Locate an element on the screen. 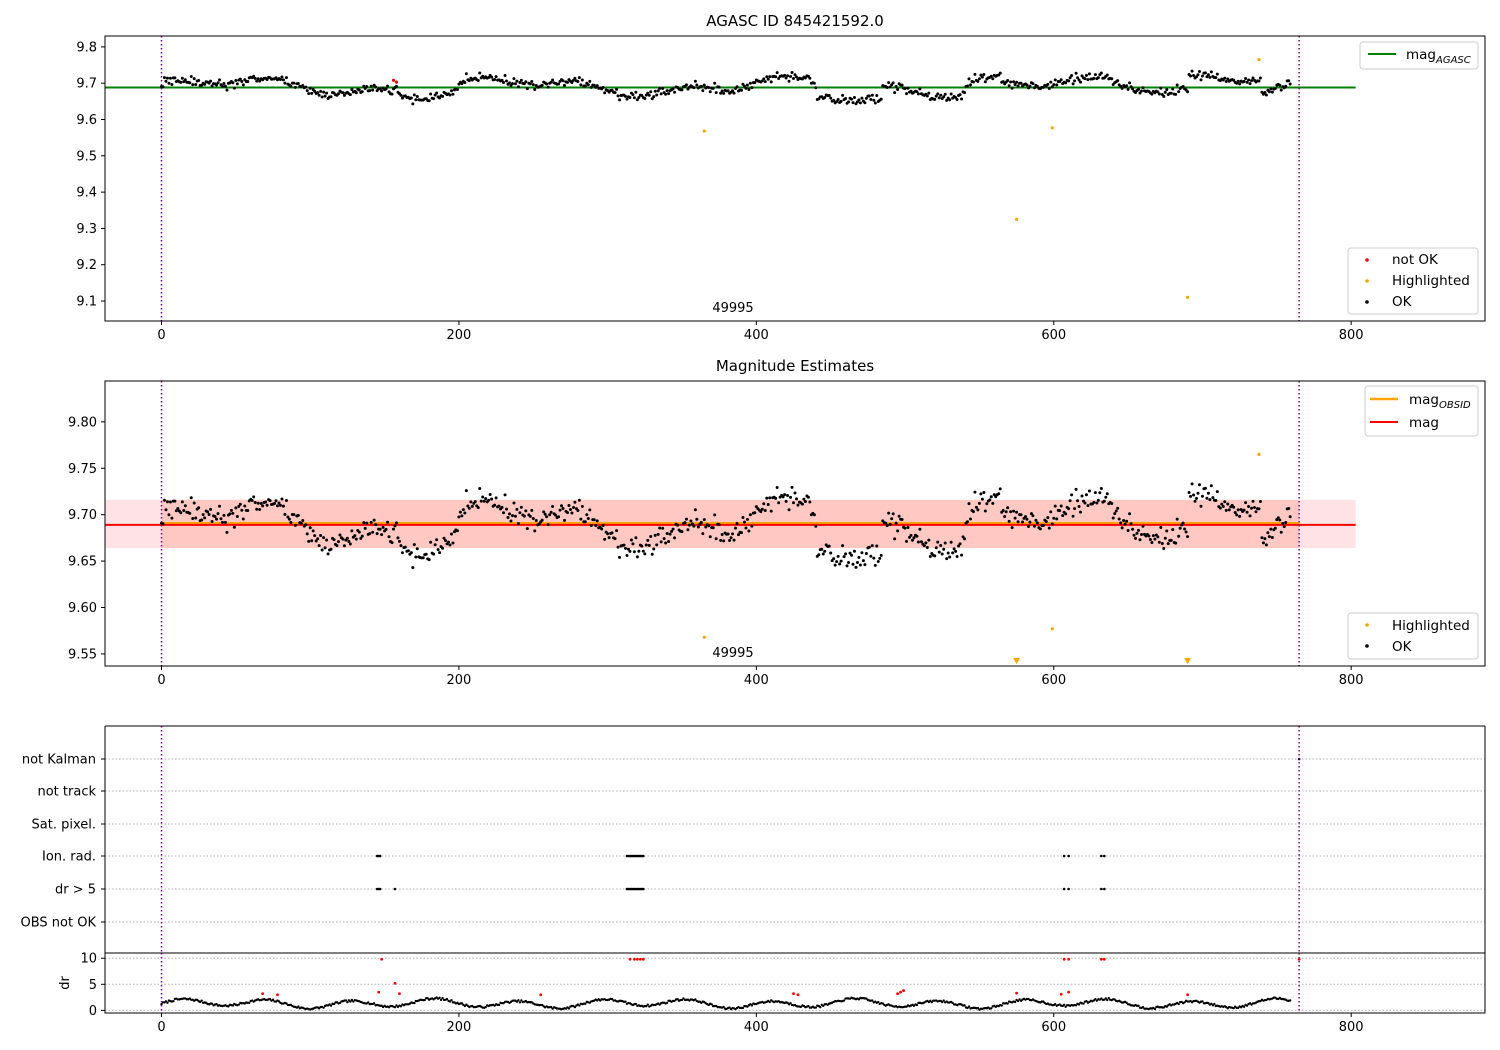 This screenshot has width=1500, height=1050. legend-highlighted: Highlighted is located at coordinates (1431, 281).